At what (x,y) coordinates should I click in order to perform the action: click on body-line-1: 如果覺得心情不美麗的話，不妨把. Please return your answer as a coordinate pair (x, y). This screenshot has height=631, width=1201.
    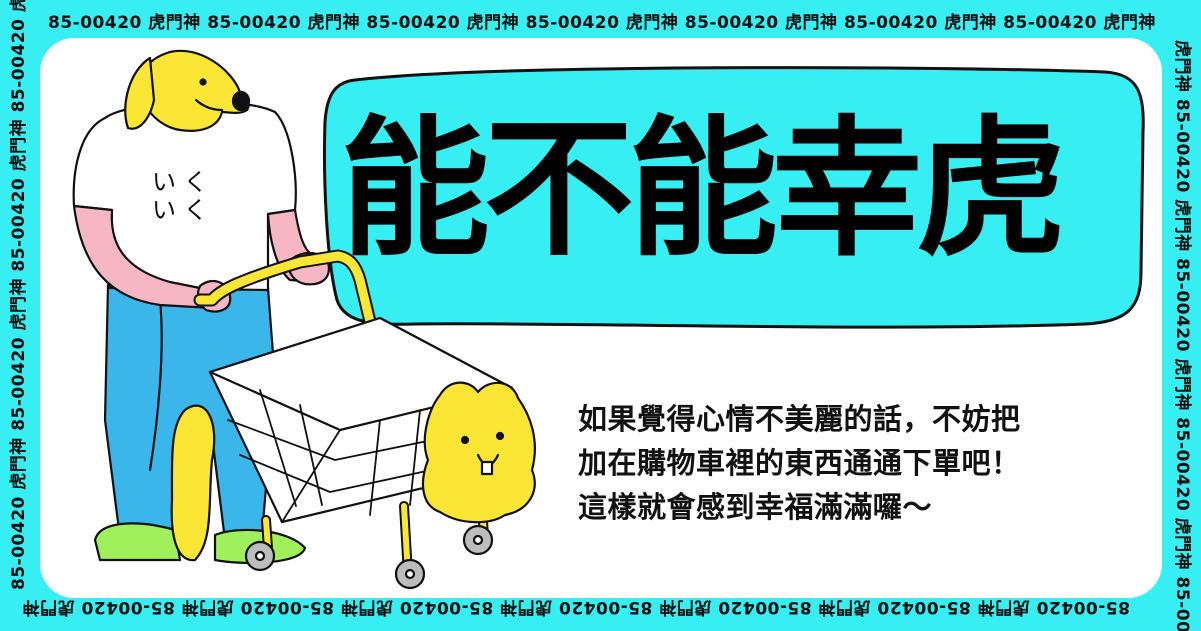
    Looking at the image, I should click on (799, 419).